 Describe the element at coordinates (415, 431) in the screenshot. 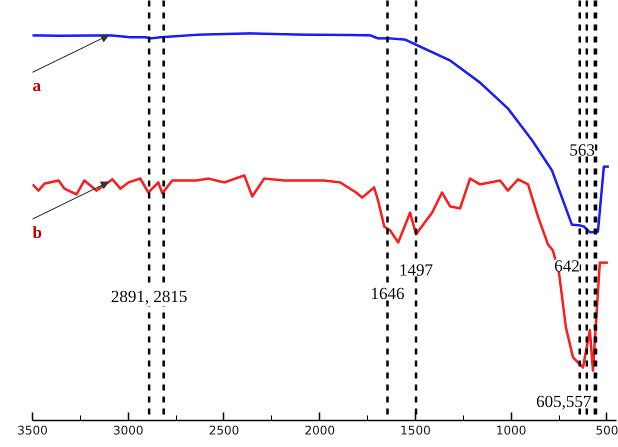

I see `x-tick-label: 1500` at that location.